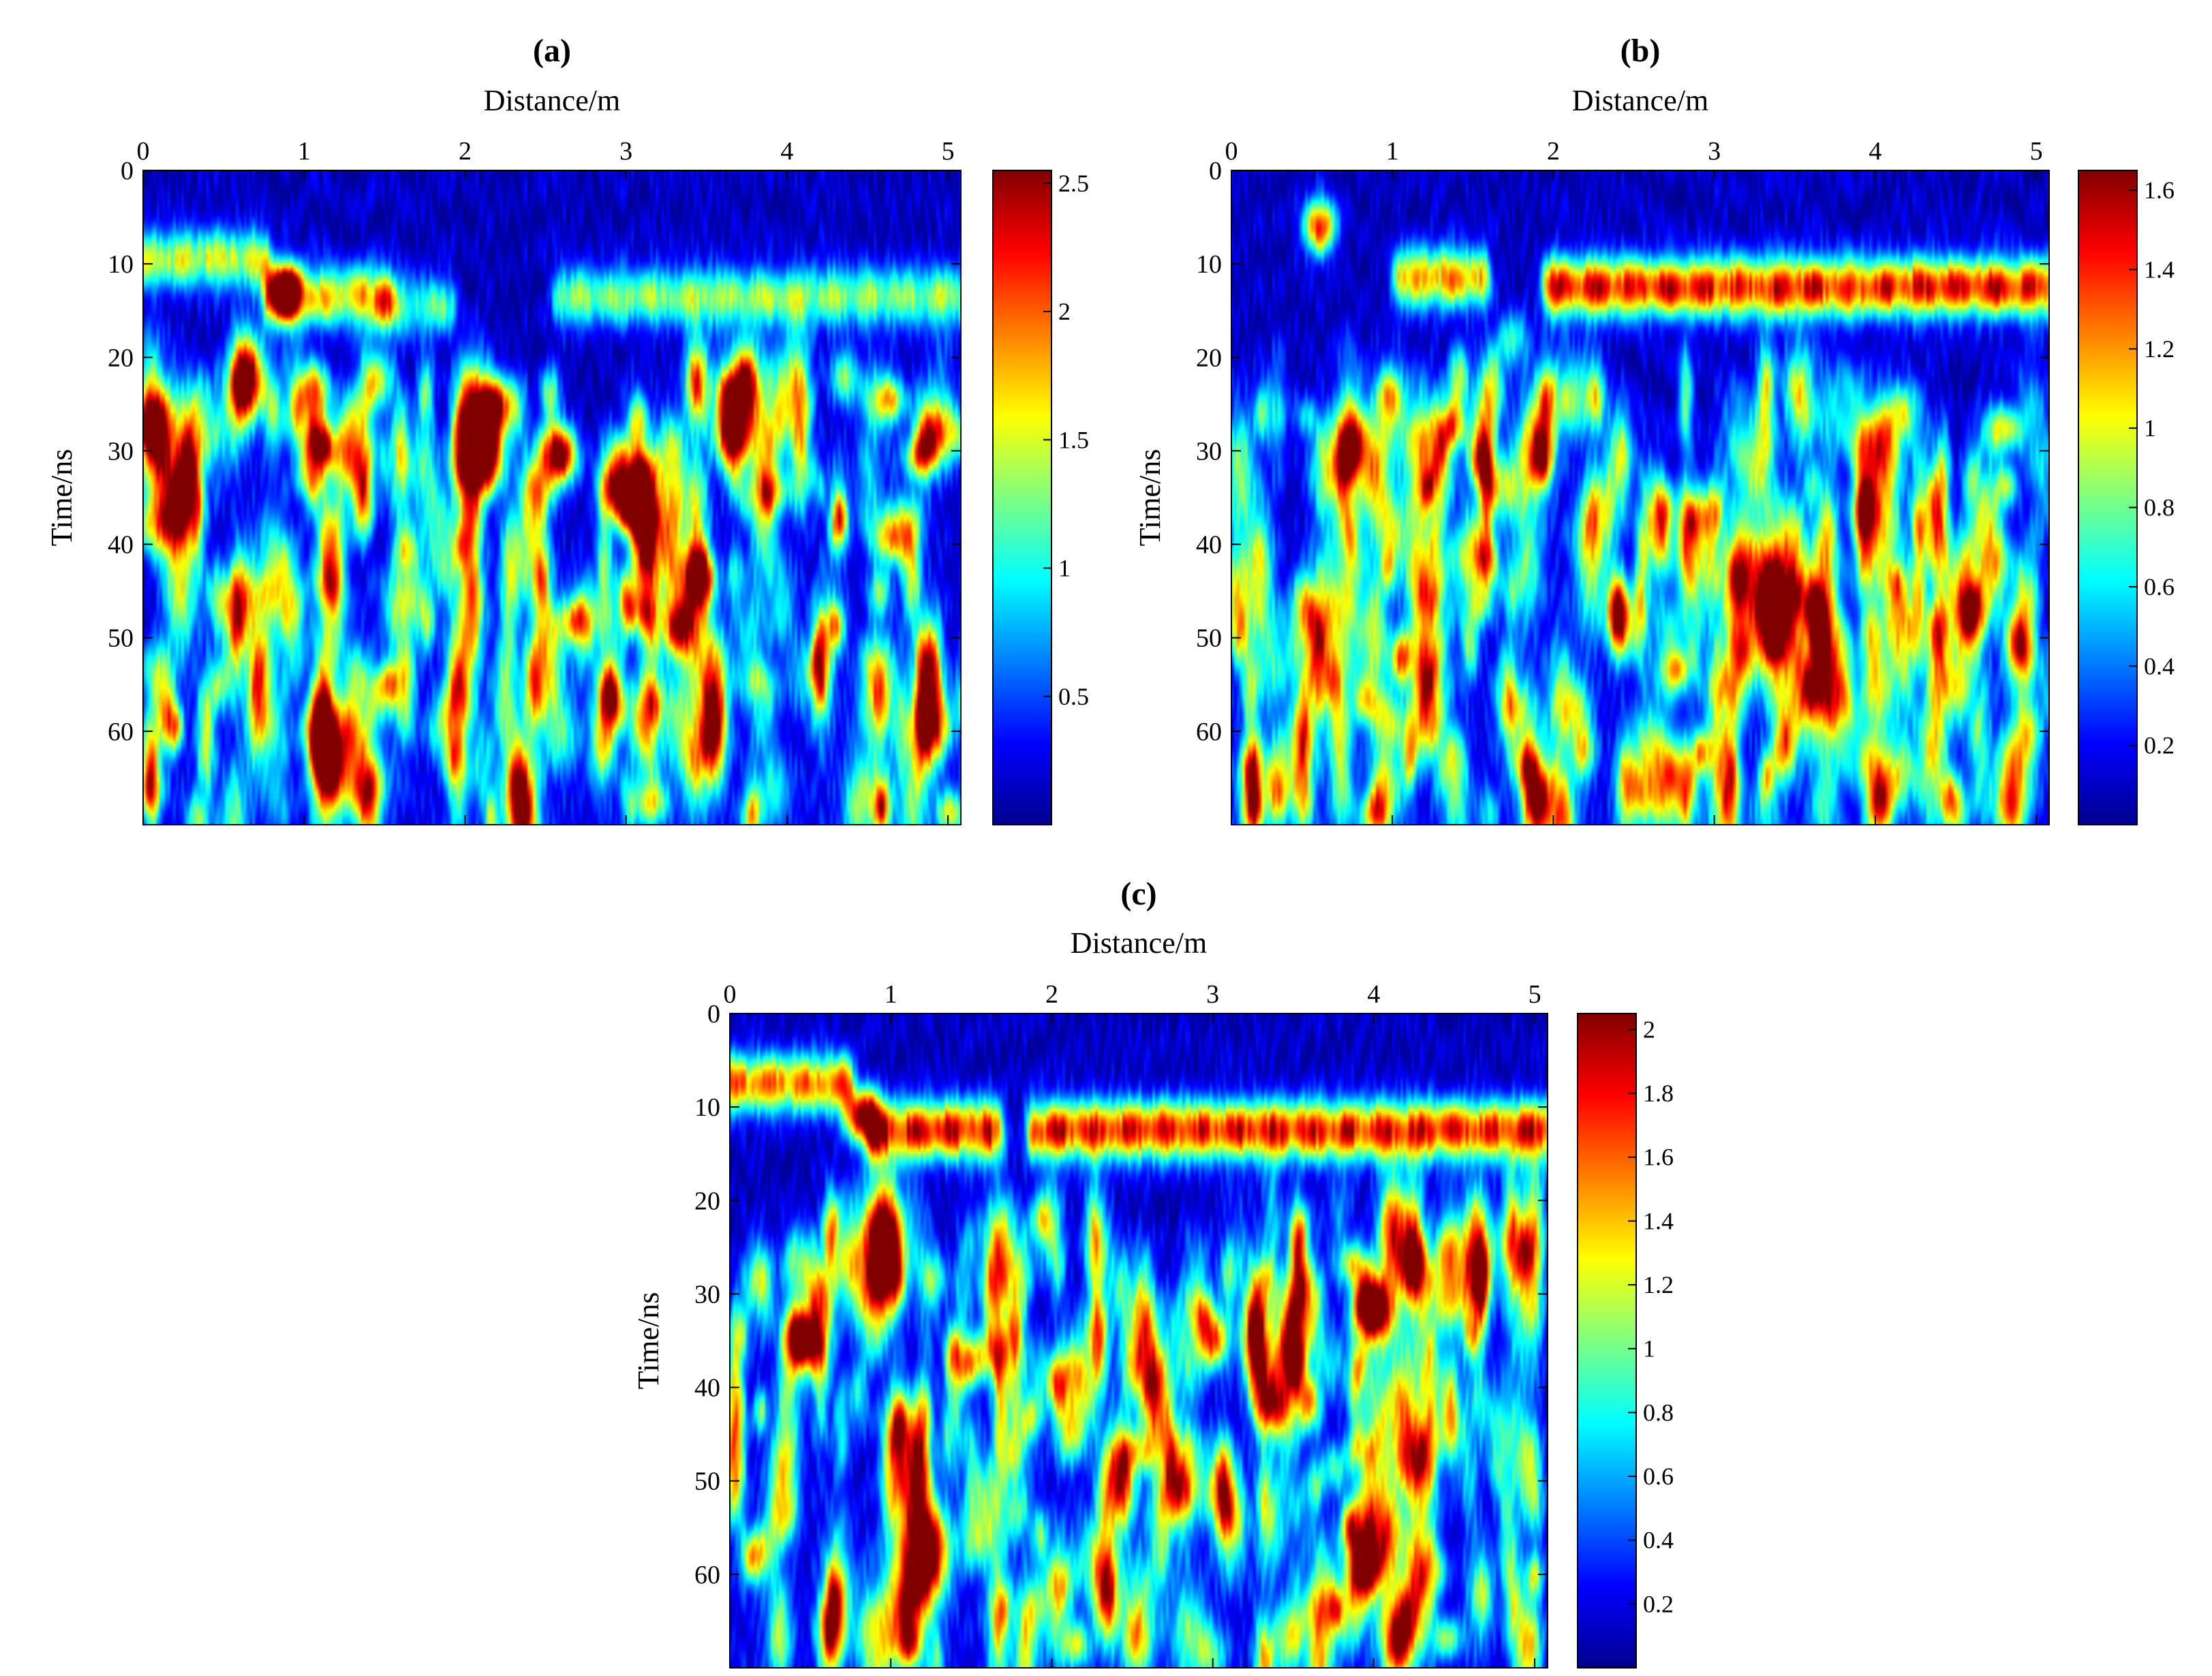 Image resolution: width=2212 pixels, height=1676 pixels. I want to click on plot-frame-a, so click(552, 498).